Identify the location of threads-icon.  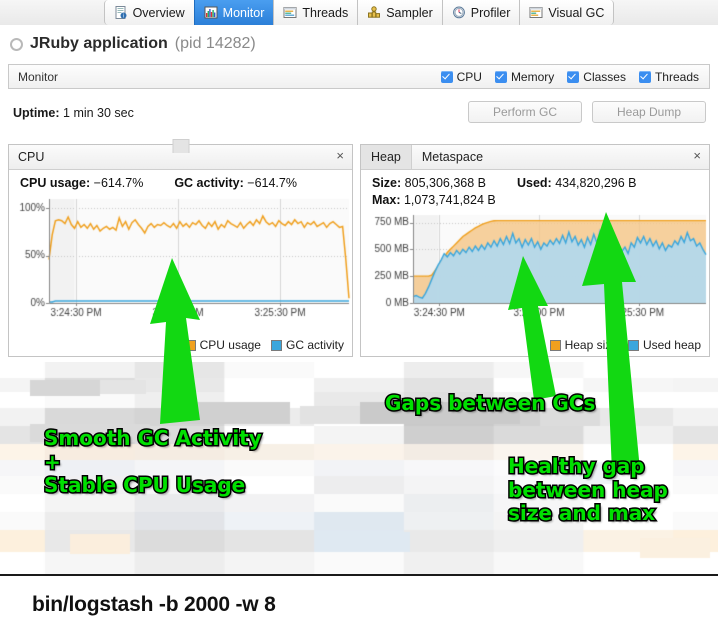
(290, 12).